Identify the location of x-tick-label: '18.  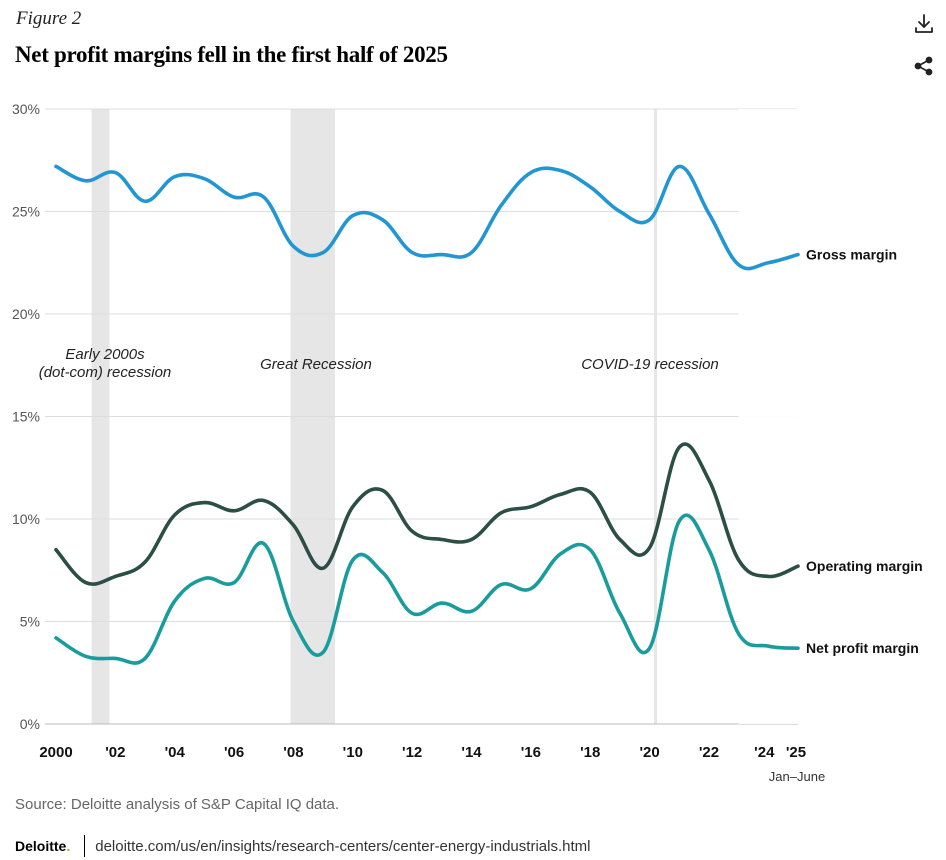
(590, 752).